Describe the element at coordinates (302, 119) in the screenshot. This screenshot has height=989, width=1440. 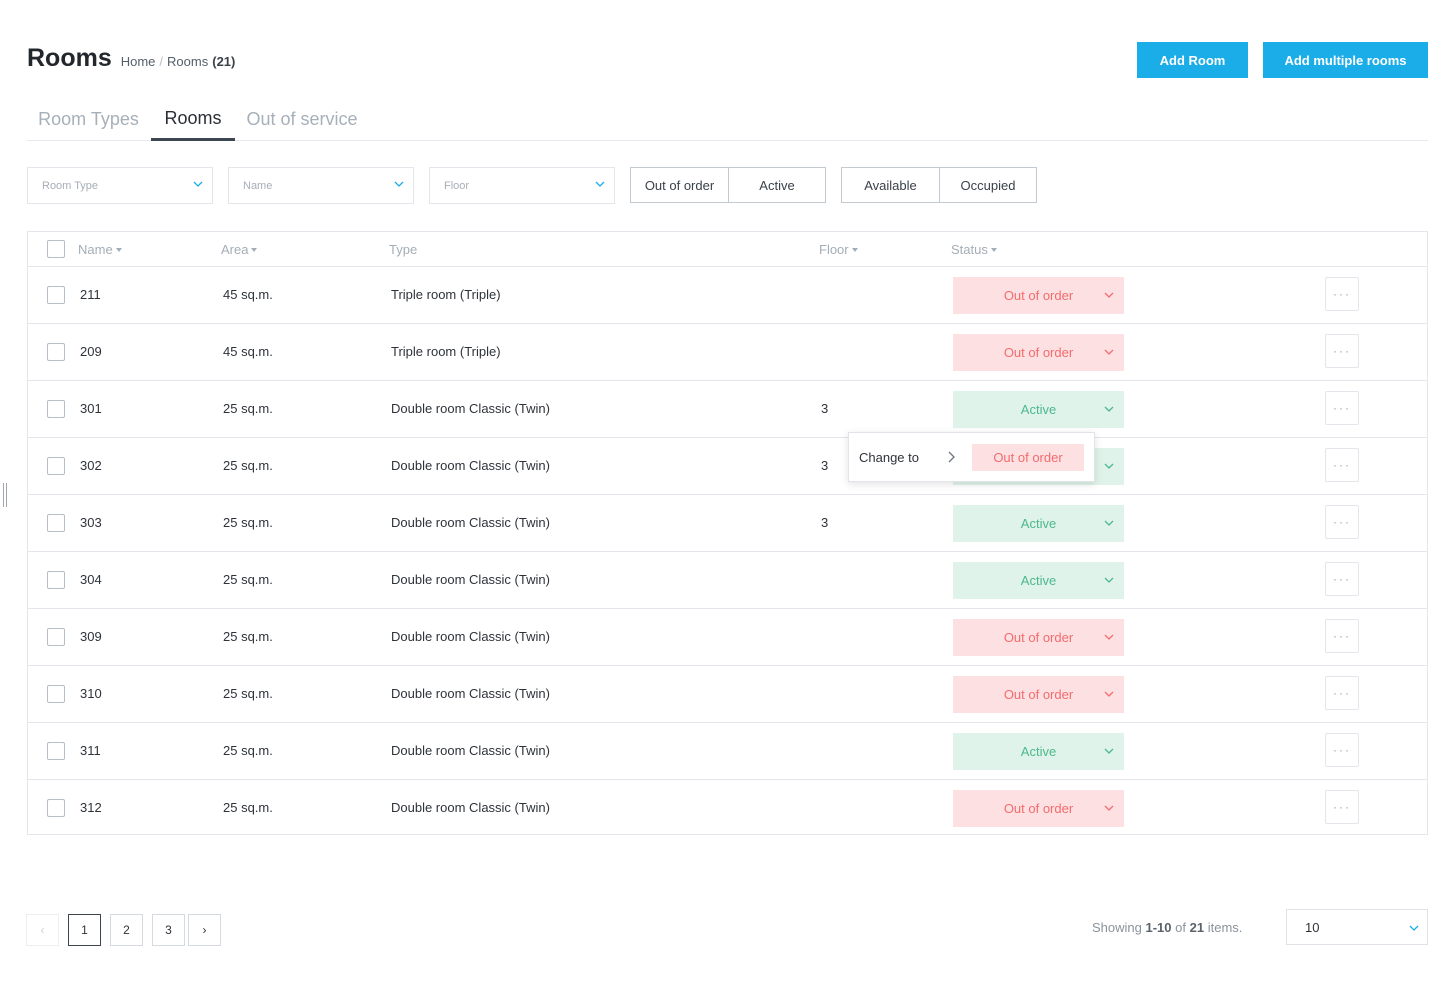
I see `tab-out-of-service: Out of service` at that location.